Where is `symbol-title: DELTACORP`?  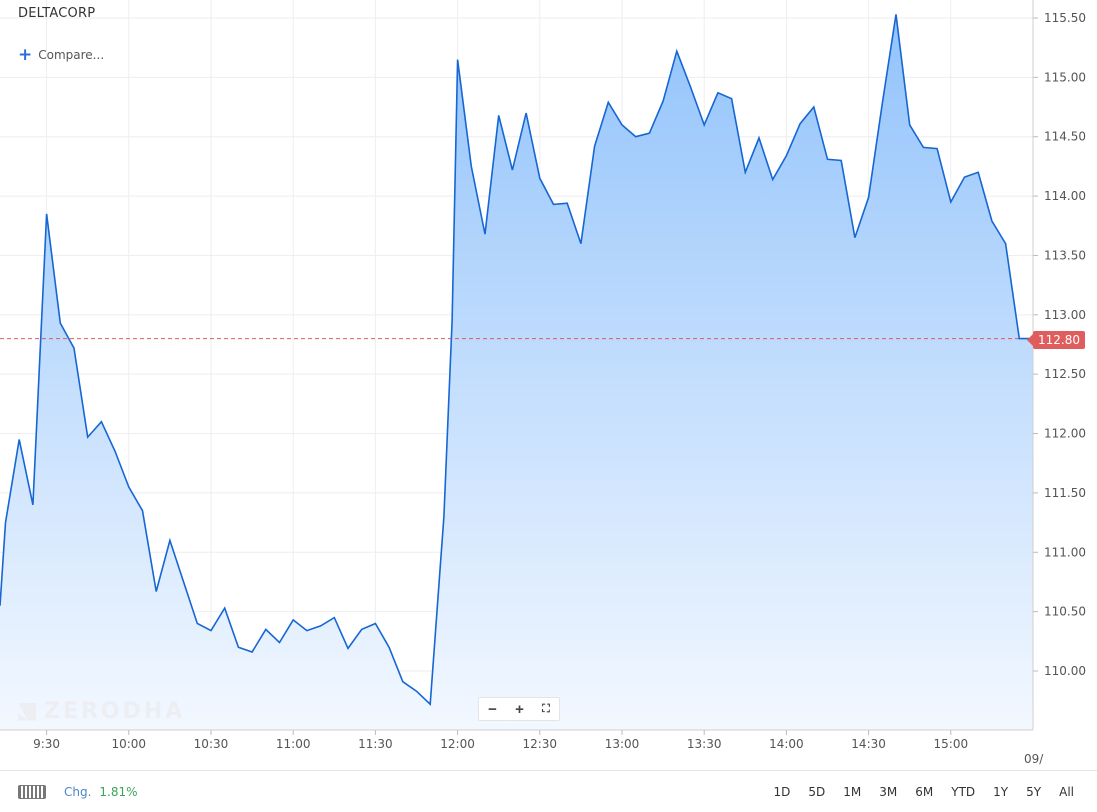 symbol-title: DELTACORP is located at coordinates (57, 13).